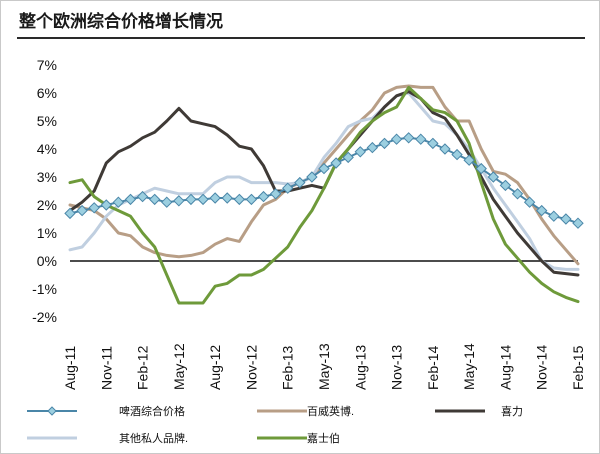  What do you see at coordinates (179, 366) in the screenshot?
I see `x-tick-label: May-12` at bounding box center [179, 366].